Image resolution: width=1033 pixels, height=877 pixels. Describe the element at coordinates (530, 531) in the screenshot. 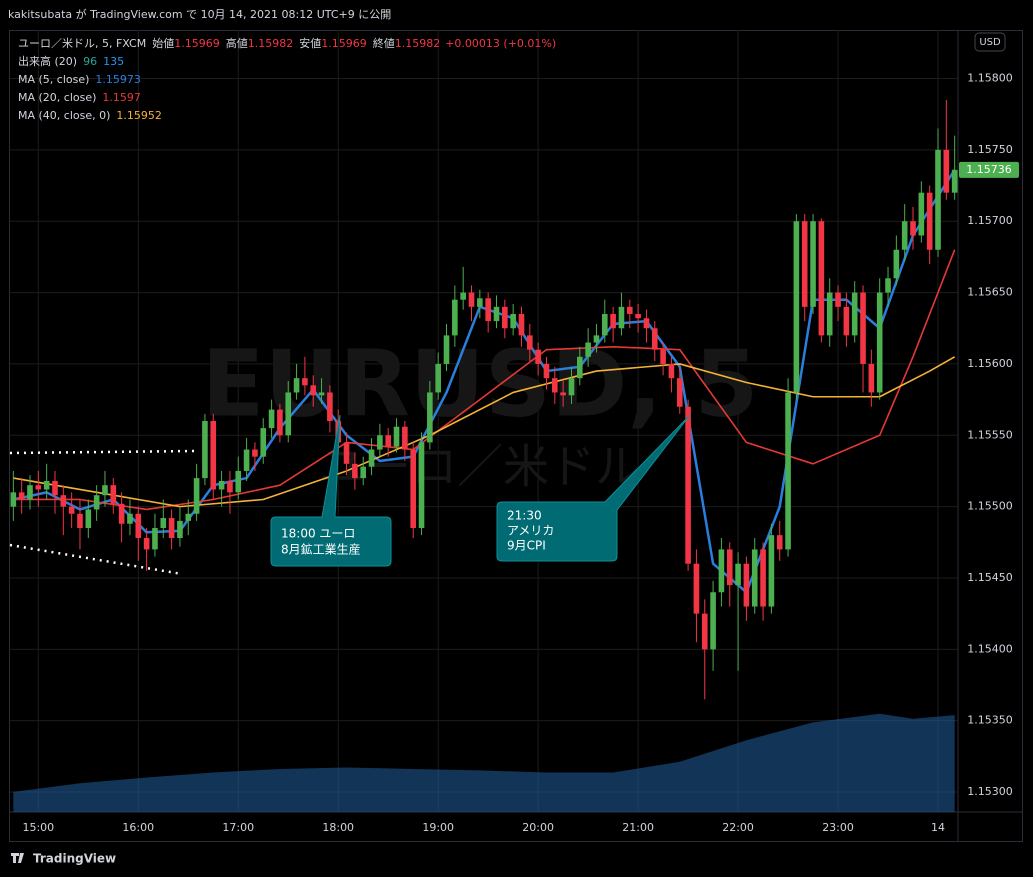

I see `callout-text: アメリカ` at that location.